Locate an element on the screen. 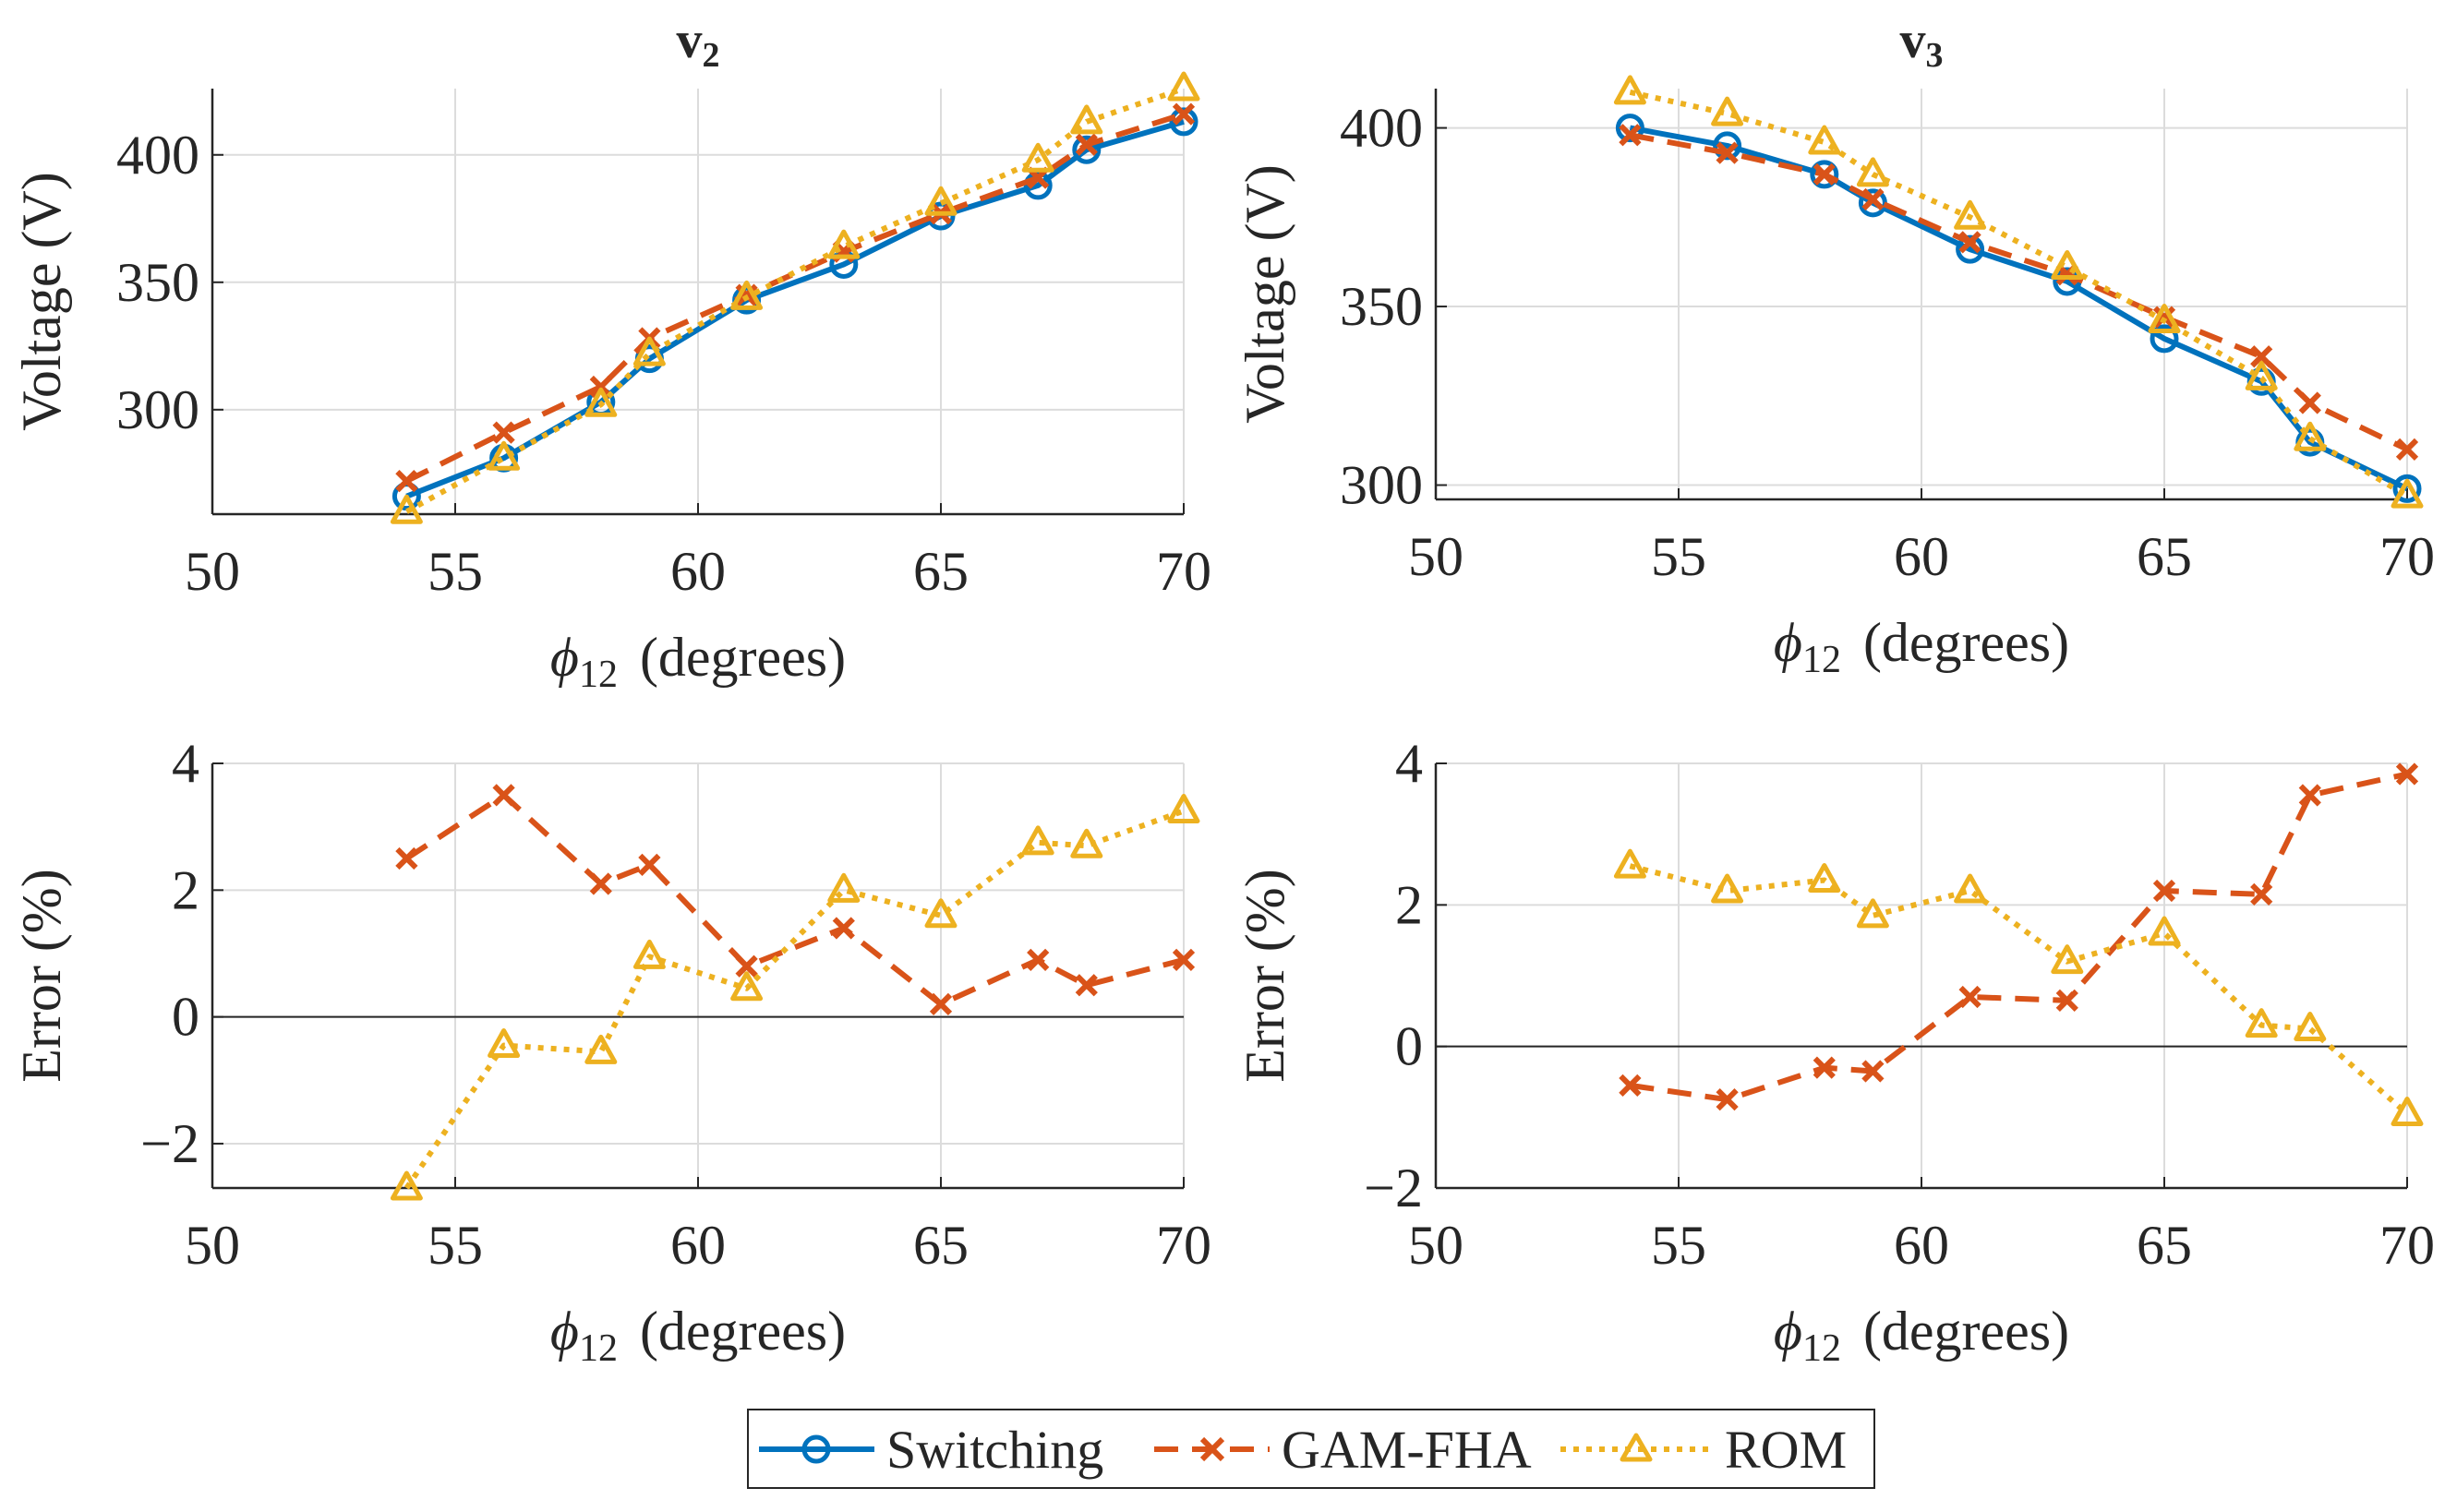  y-tick-label: 0 is located at coordinates (1409, 1046).